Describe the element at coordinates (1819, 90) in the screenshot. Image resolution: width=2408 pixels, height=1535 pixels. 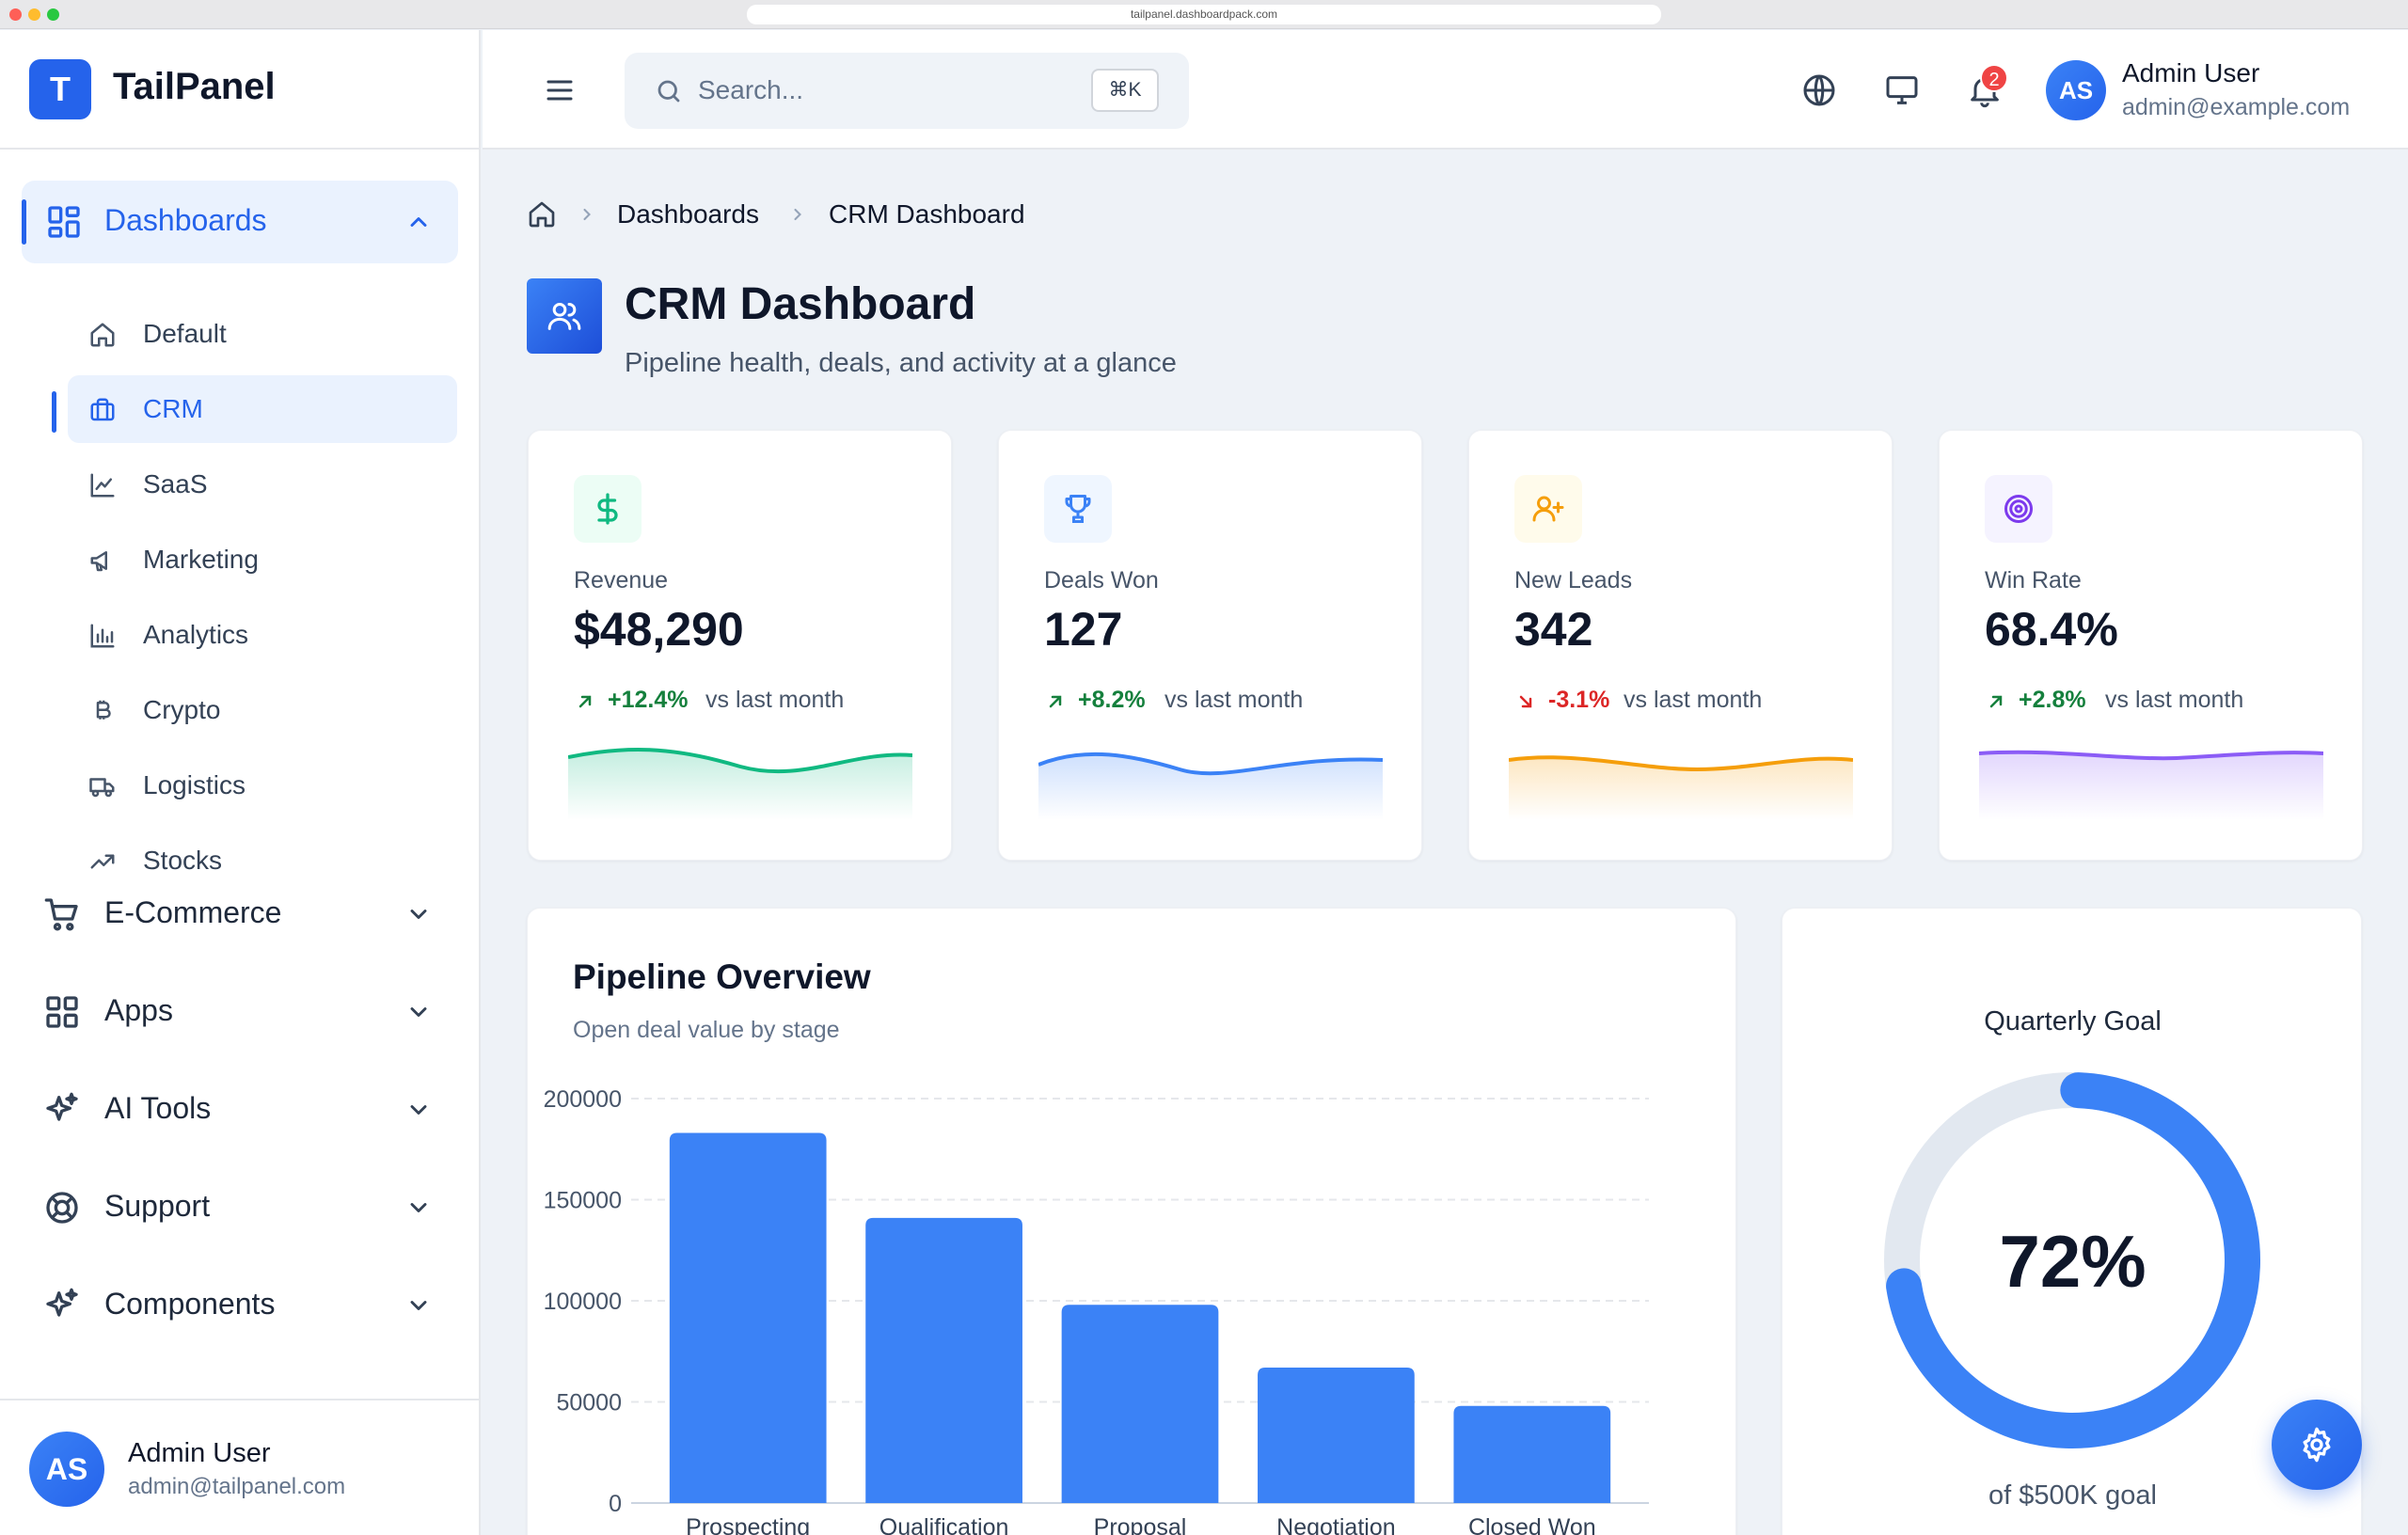
I see `globe-icon` at that location.